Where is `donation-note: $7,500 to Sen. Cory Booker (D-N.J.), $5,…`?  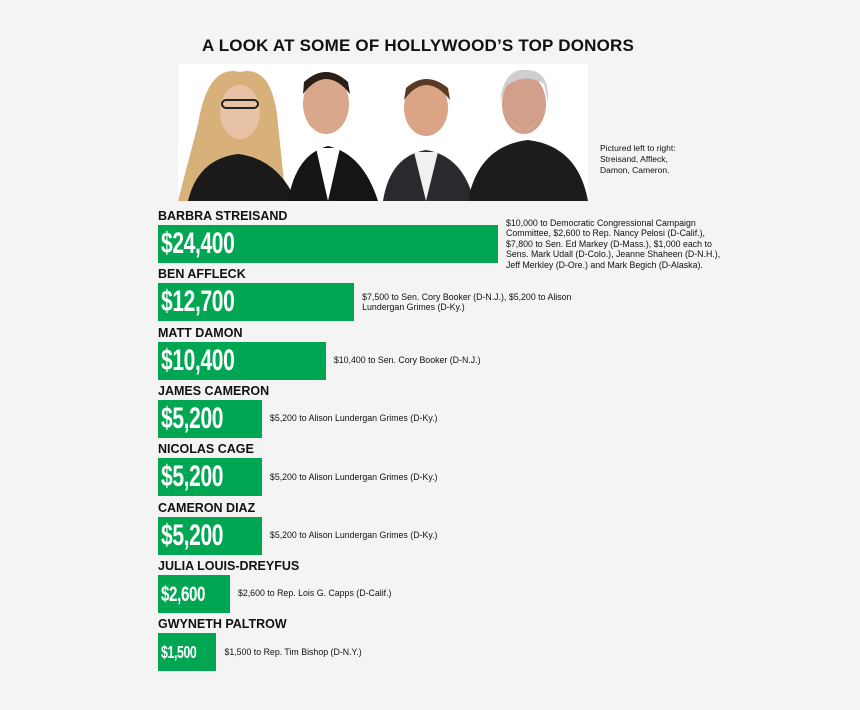
donation-note: $7,500 to Sen. Cory Booker (D-N.J.), $5,… is located at coordinates (467, 302).